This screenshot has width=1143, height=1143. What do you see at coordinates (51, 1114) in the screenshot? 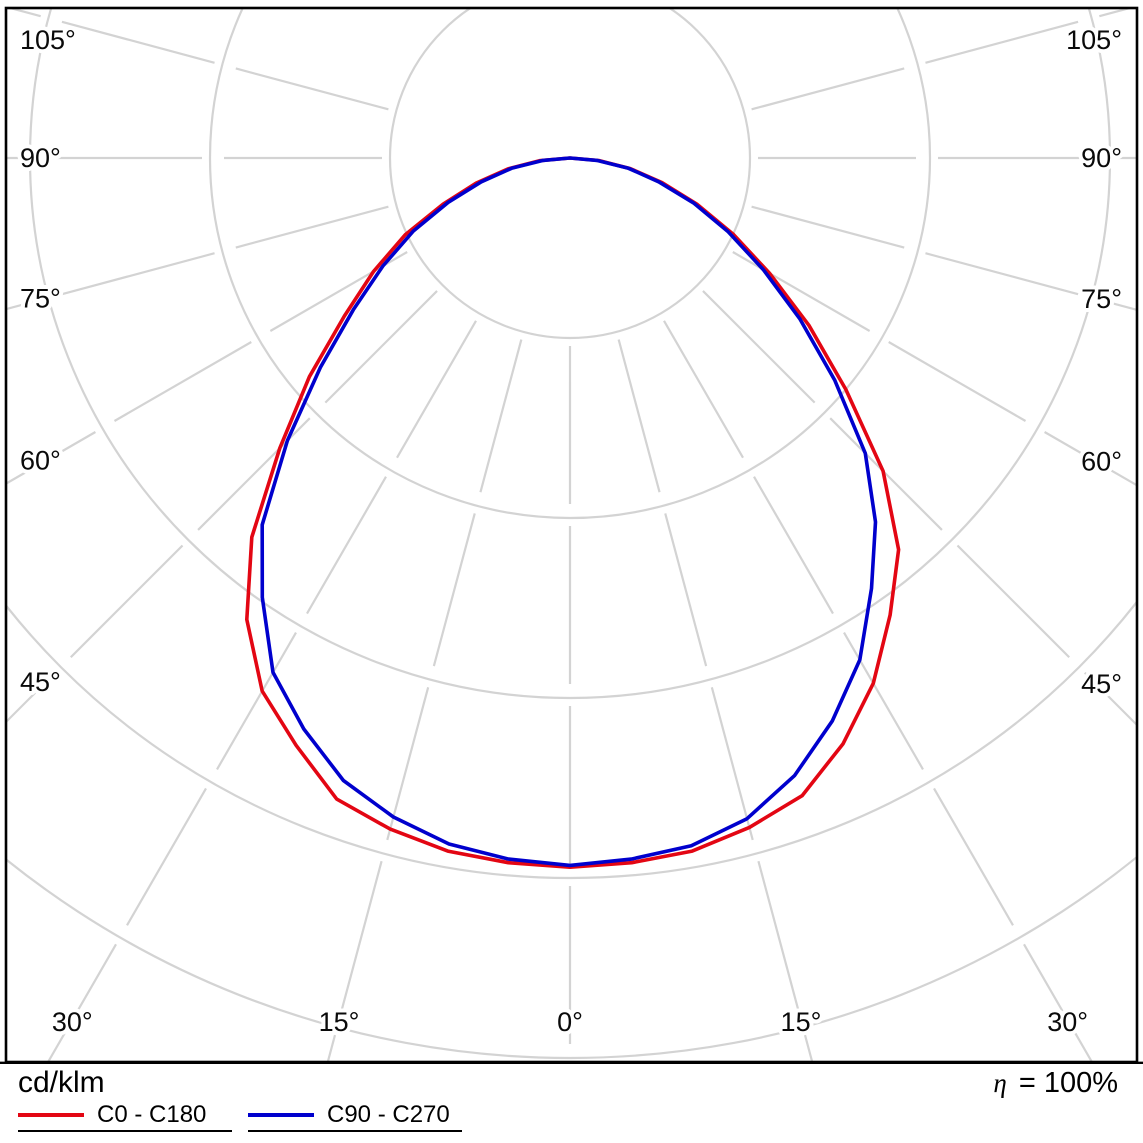
I see `c0-c180-line-swatch` at bounding box center [51, 1114].